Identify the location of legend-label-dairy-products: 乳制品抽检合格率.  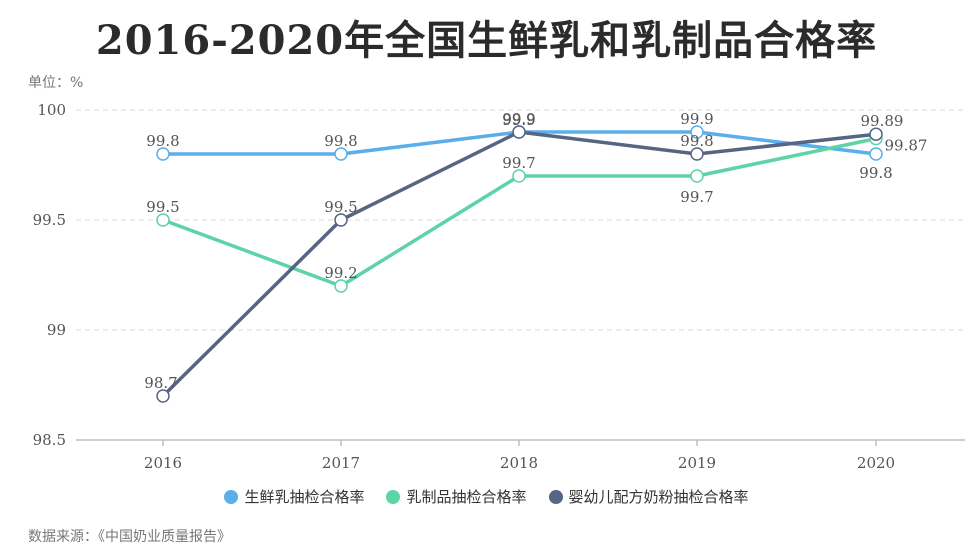
(466, 497).